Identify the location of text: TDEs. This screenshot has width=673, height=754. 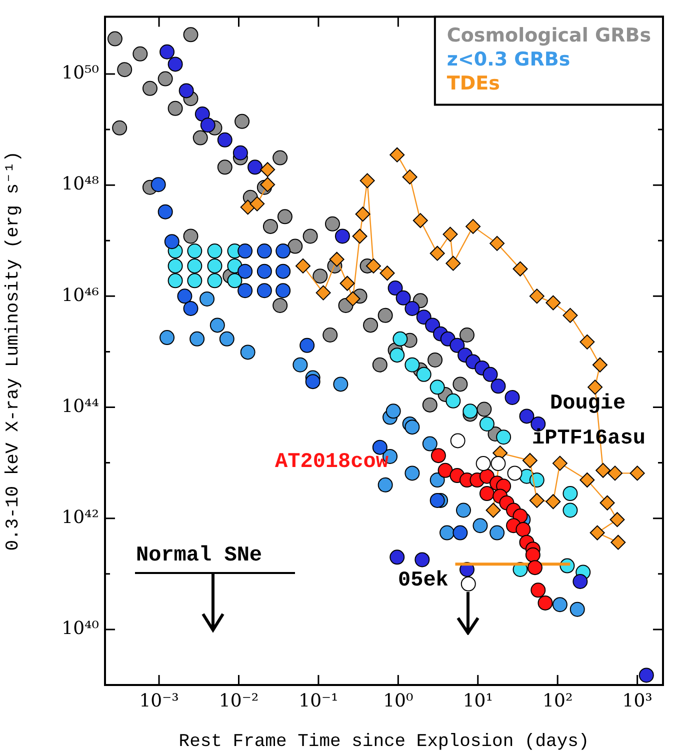
(473, 83).